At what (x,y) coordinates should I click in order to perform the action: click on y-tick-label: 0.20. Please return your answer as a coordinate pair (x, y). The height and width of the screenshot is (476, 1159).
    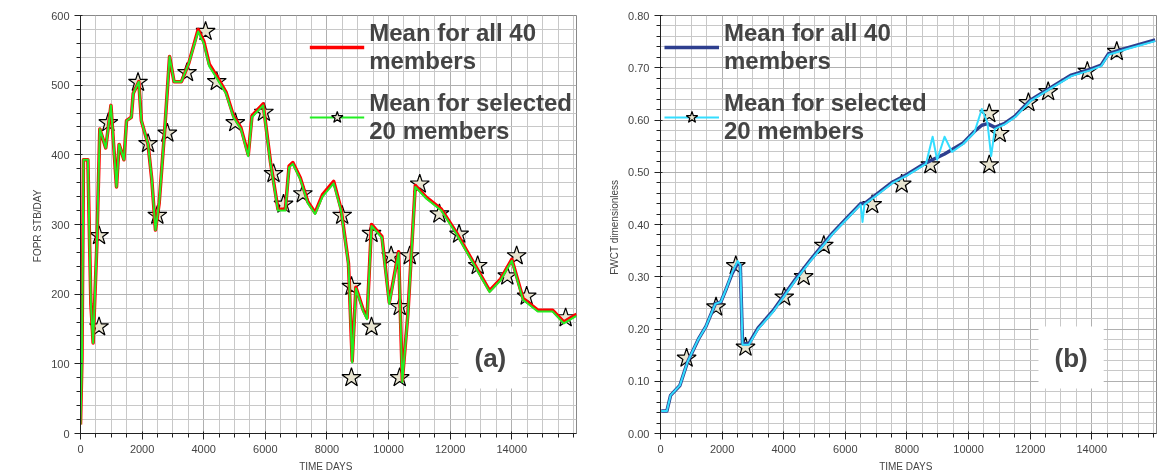
    Looking at the image, I should click on (639, 329).